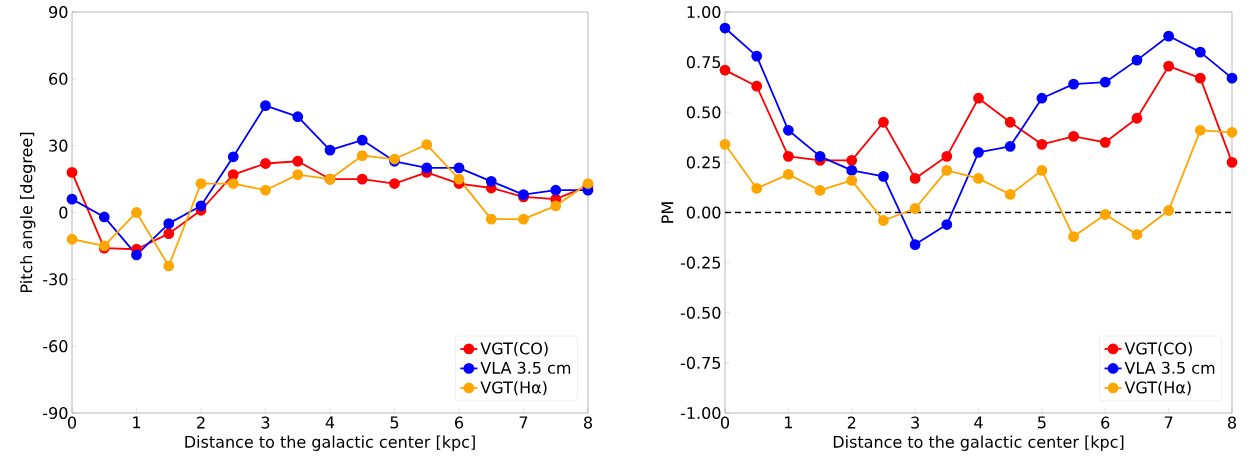 The height and width of the screenshot is (469, 1250). Describe the element at coordinates (58, 12) in the screenshot. I see `y-tick-label: 90` at that location.